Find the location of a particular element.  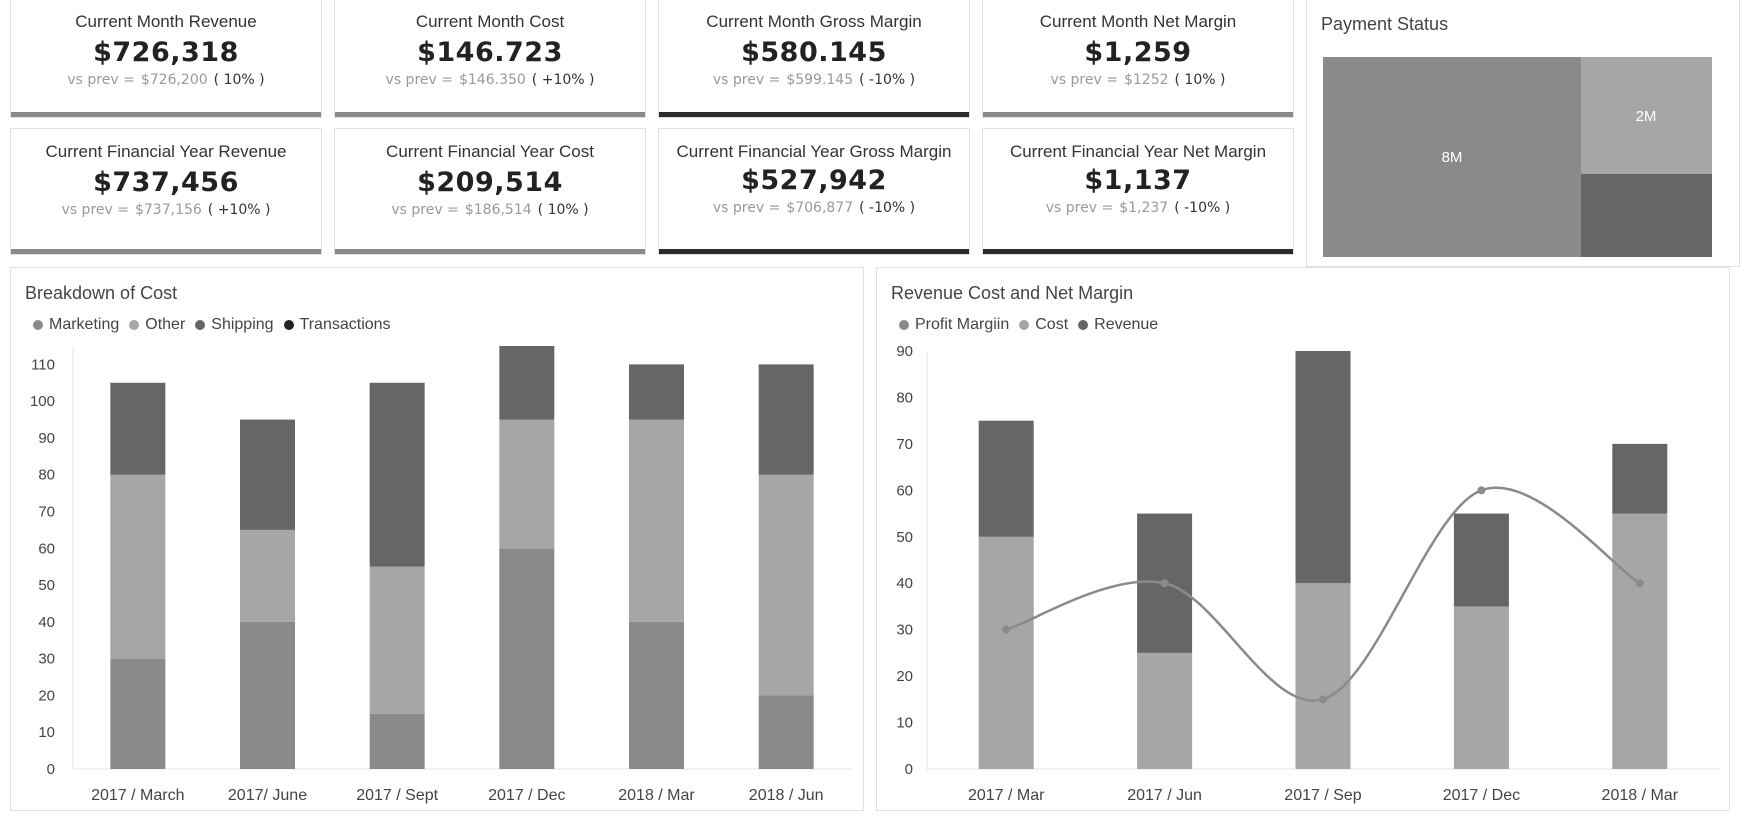

legend-item: Marketing is located at coordinates (74, 325).